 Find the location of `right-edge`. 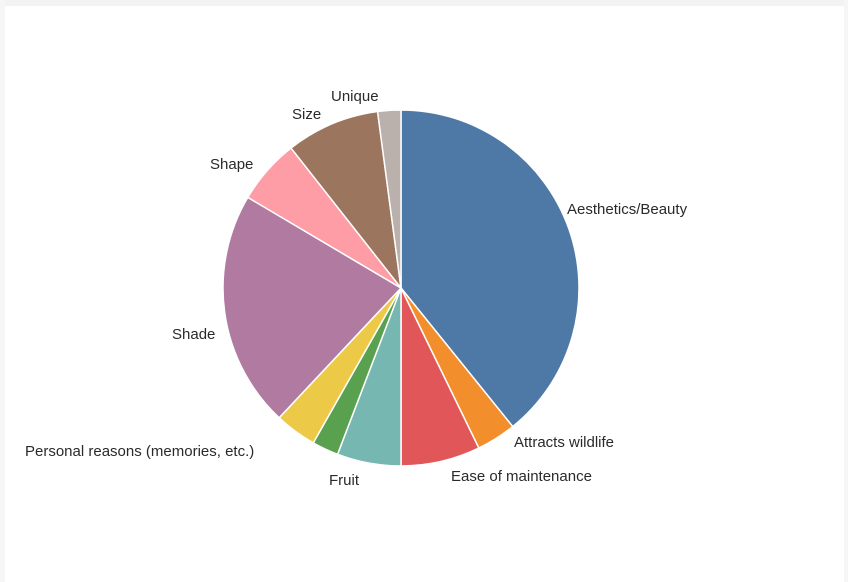

right-edge is located at coordinates (846, 291).